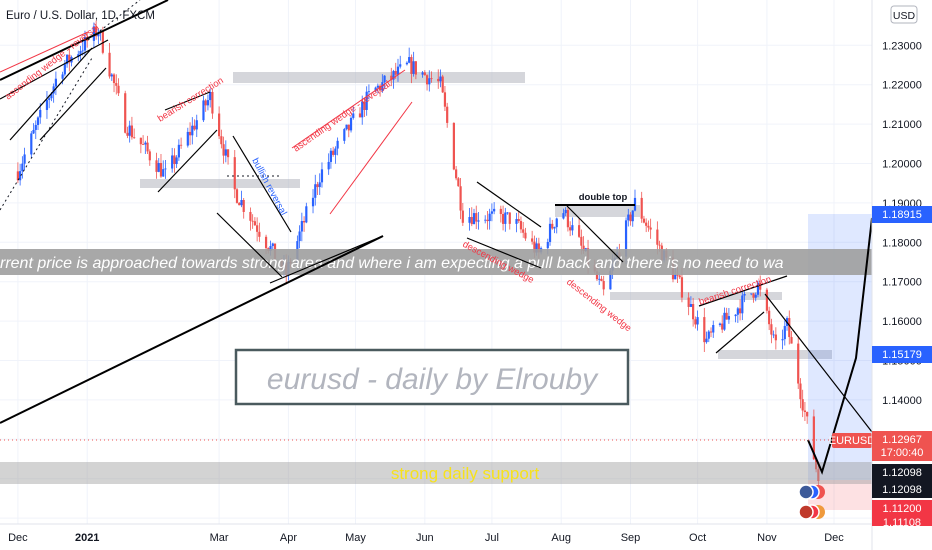 The image size is (932, 550). I want to click on correction-zone, so click(775, 354).